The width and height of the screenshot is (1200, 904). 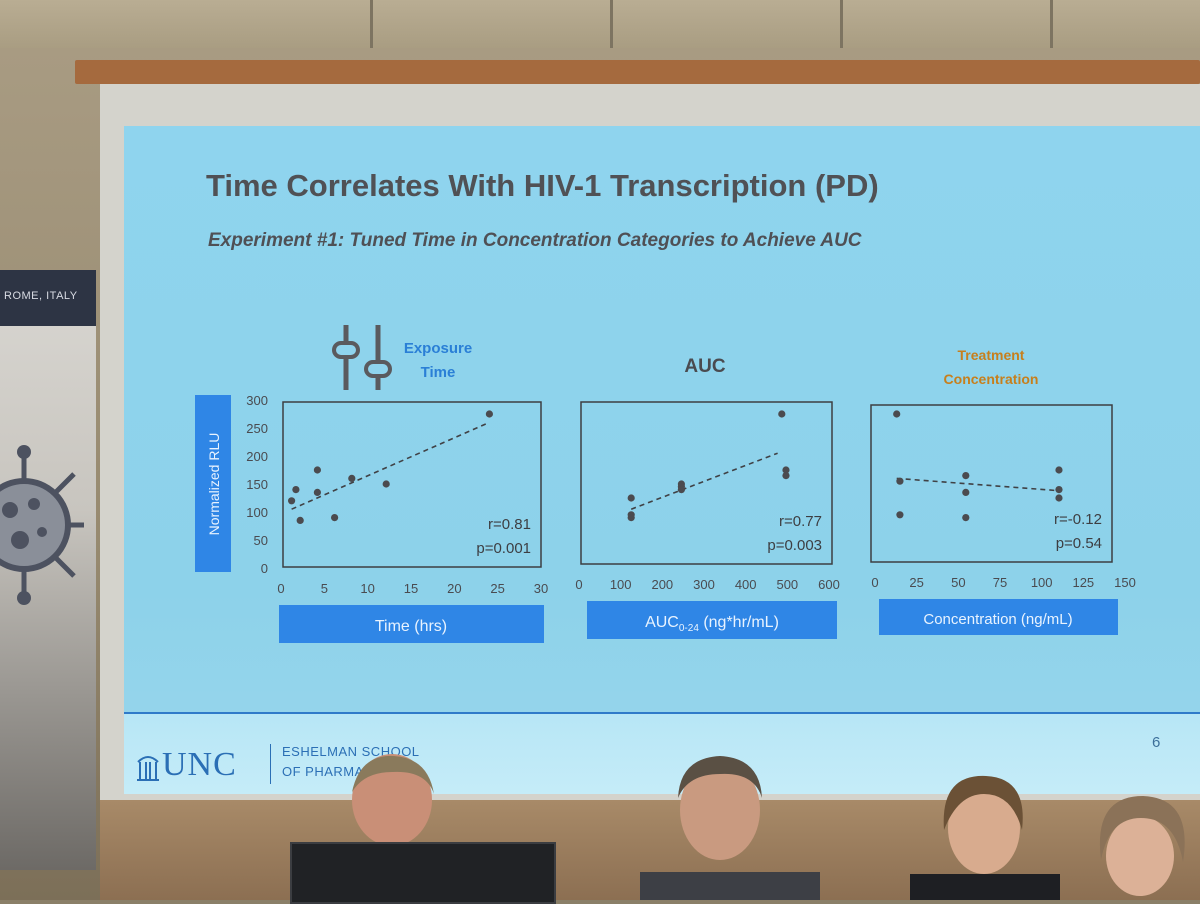 What do you see at coordinates (1142, 846) in the screenshot?
I see `audience-member` at bounding box center [1142, 846].